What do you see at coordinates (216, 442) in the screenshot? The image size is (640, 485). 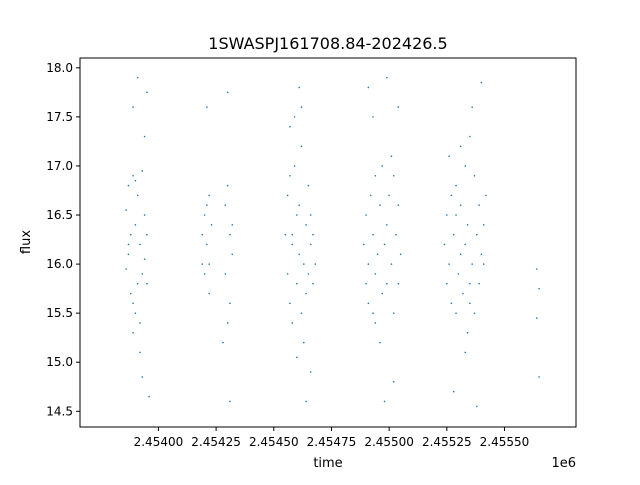 I see `x-tick-label: 2.45425` at bounding box center [216, 442].